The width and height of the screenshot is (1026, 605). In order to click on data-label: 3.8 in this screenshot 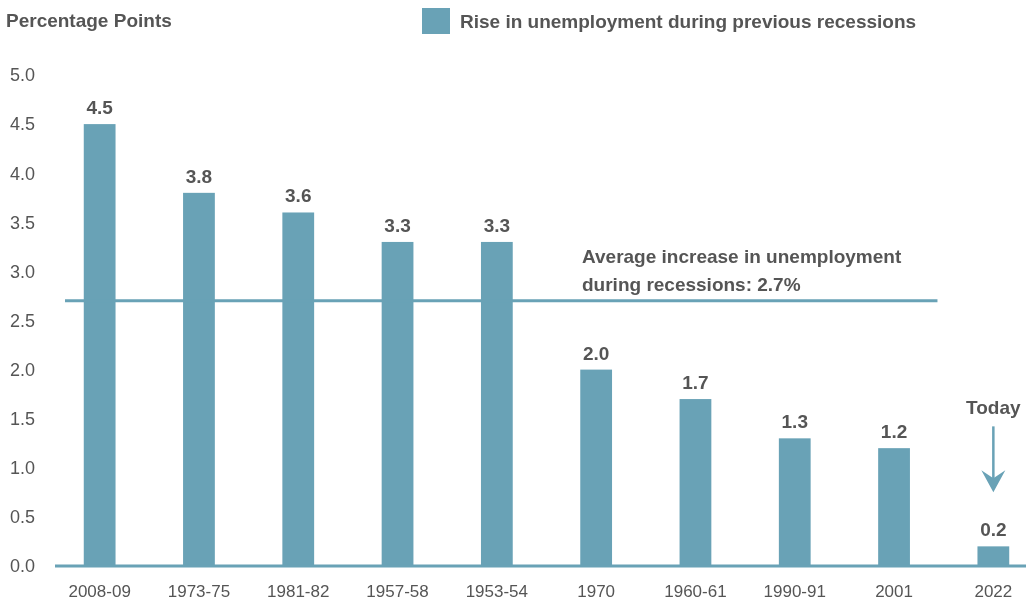, I will do `click(199, 176)`.